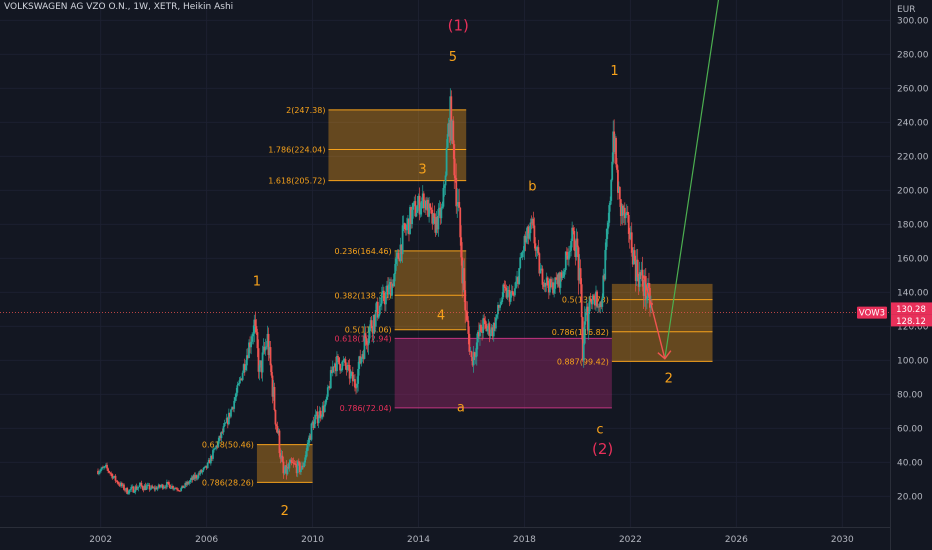  I want to click on current-price-tag, so click(911, 308).